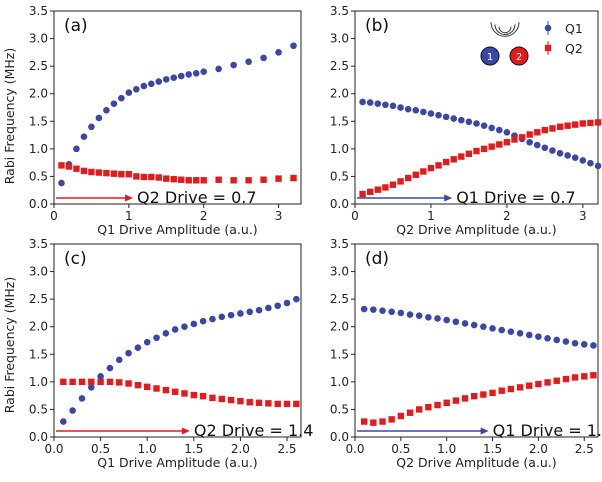 The height and width of the screenshot is (482, 602). What do you see at coordinates (400, 449) in the screenshot?
I see `x-tick-label: 0.5` at bounding box center [400, 449].